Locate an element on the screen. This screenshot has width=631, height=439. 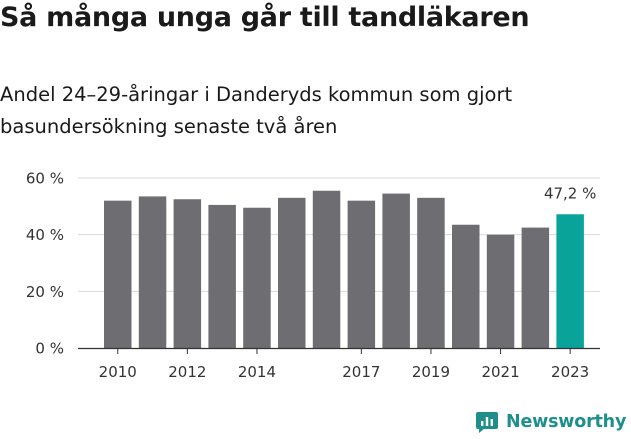
x-tick-label: 2012 is located at coordinates (187, 372).